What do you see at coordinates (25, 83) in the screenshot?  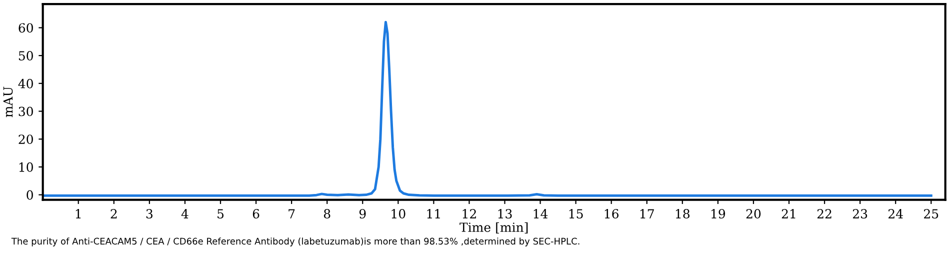 I see `y-tick-label: 40` at bounding box center [25, 83].